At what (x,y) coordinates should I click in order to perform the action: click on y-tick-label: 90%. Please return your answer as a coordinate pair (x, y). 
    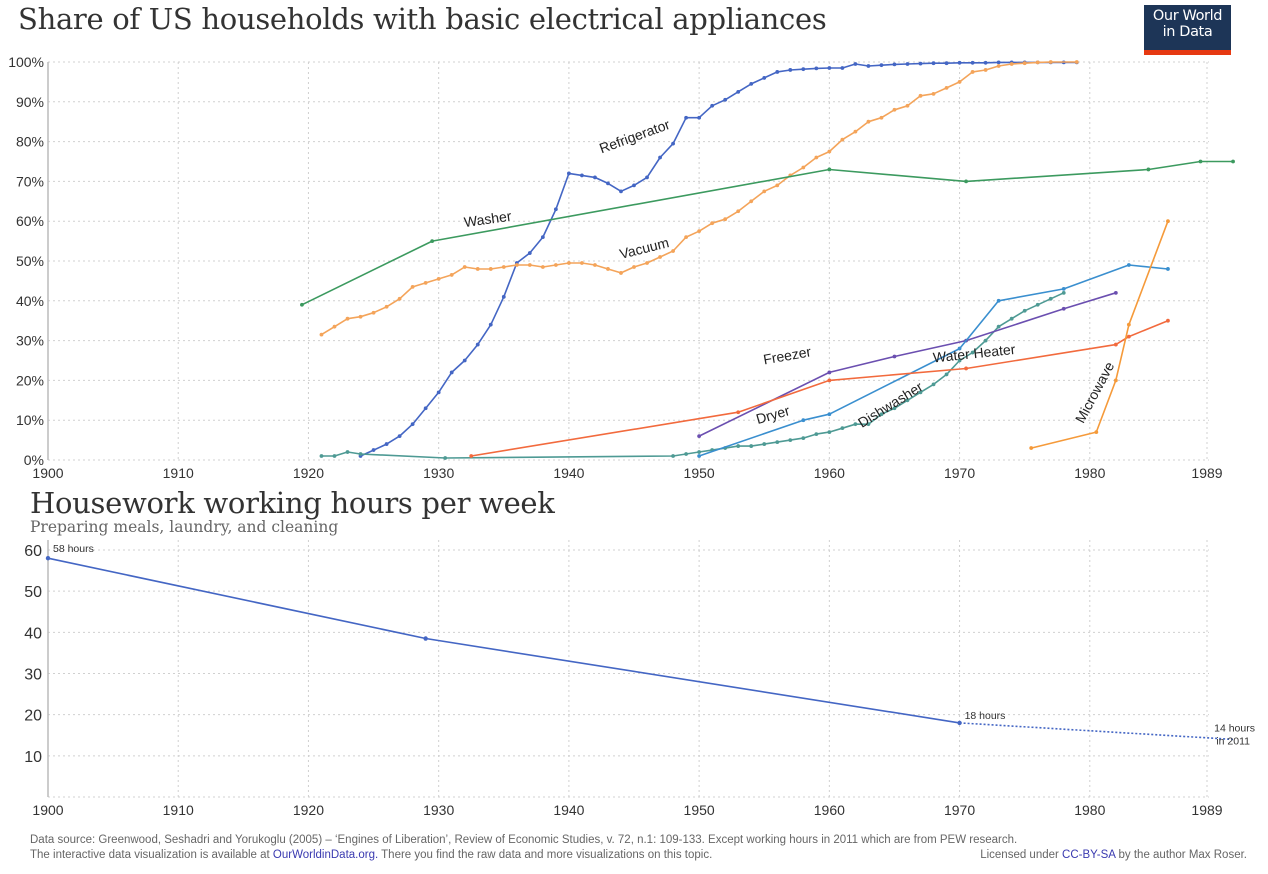
    Looking at the image, I should click on (30, 102).